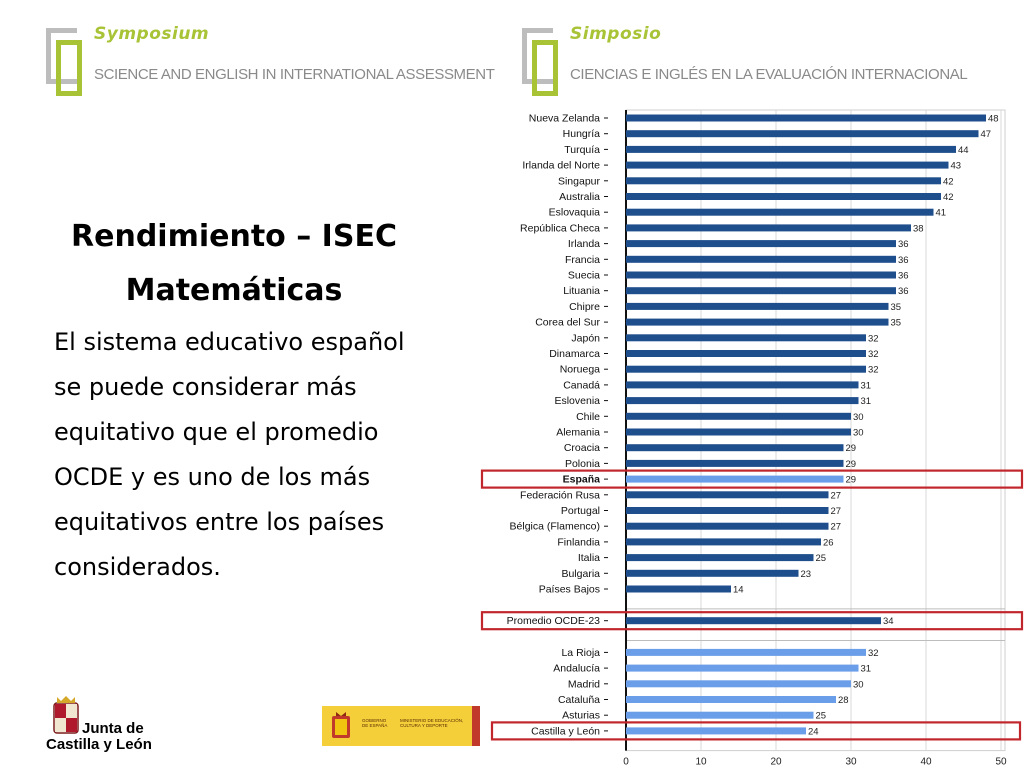  Describe the element at coordinates (581, 385) in the screenshot. I see `bar-category-label: Canadá` at that location.